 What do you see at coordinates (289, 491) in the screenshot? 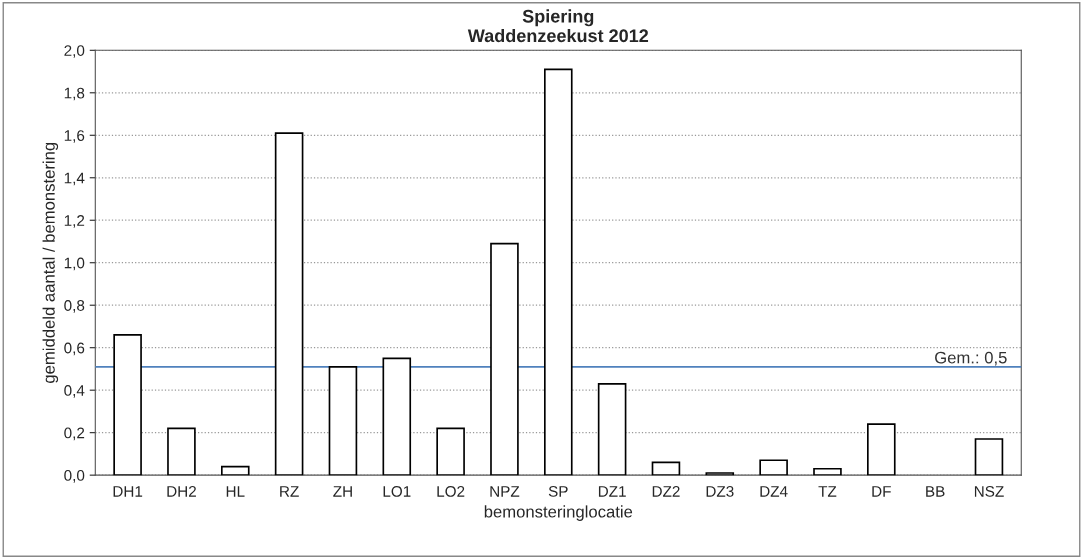
I see `x-tick-label: RZ` at bounding box center [289, 491].